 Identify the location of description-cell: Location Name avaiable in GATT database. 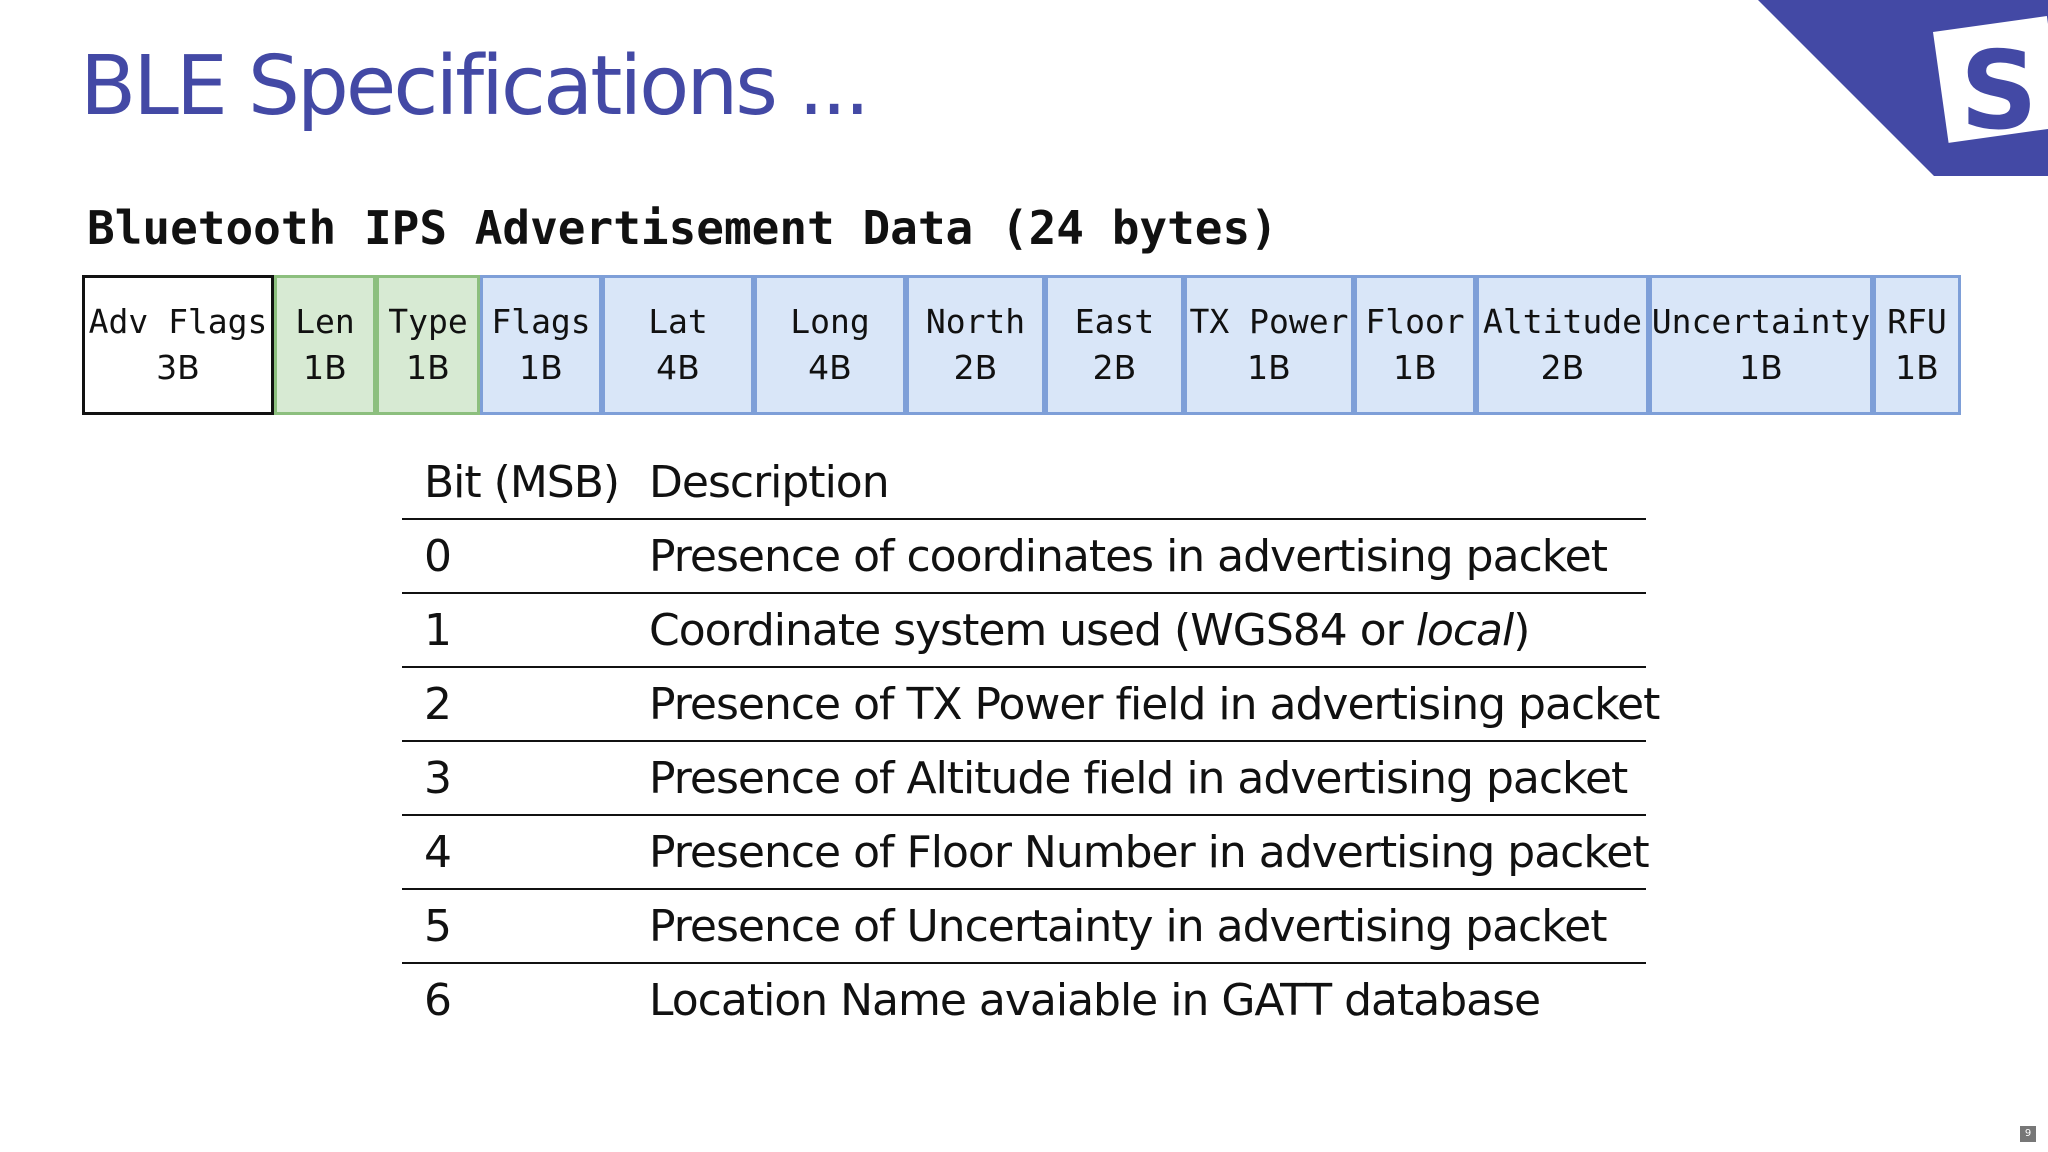
(1095, 1000).